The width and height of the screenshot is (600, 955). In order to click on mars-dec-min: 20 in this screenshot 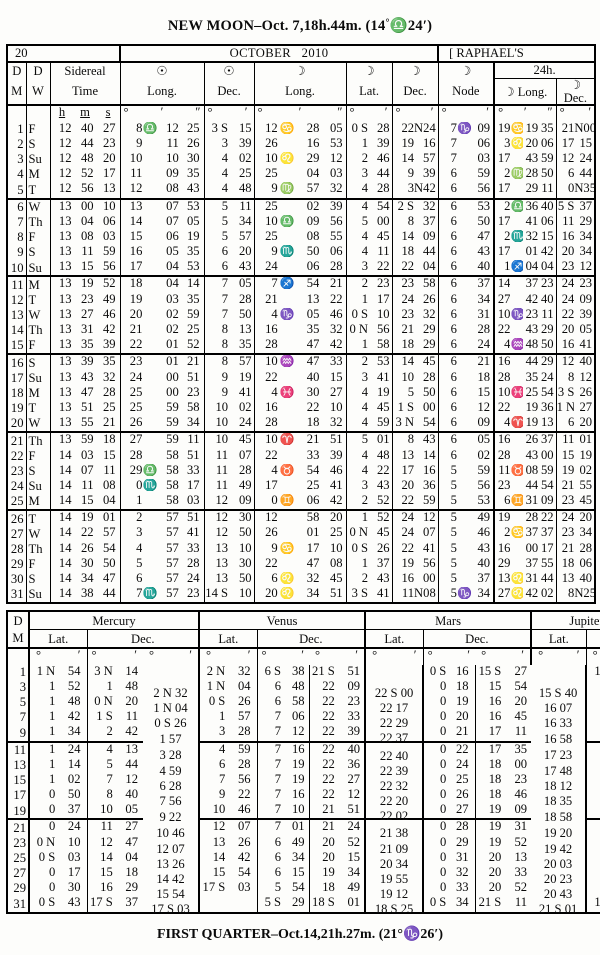, I will do `click(521, 701)`.